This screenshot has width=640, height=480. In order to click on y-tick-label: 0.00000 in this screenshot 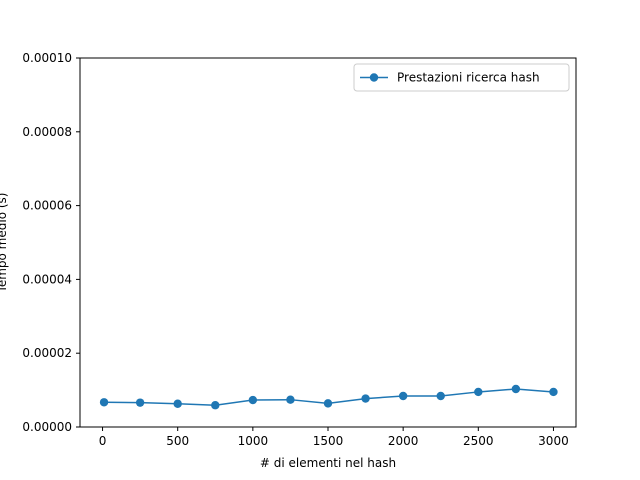, I will do `click(47, 427)`.